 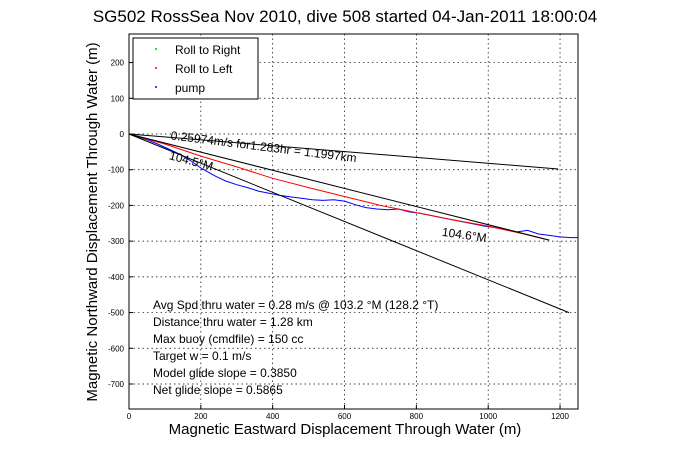 I want to click on x-tick-label: 800, so click(x=417, y=416).